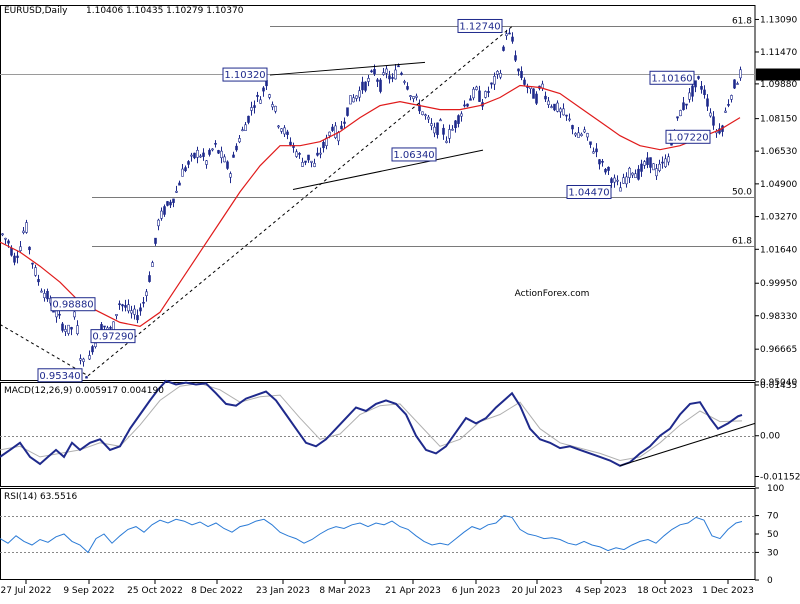  What do you see at coordinates (778, 185) in the screenshot?
I see `y-tick-label: 1.04900` at bounding box center [778, 185].